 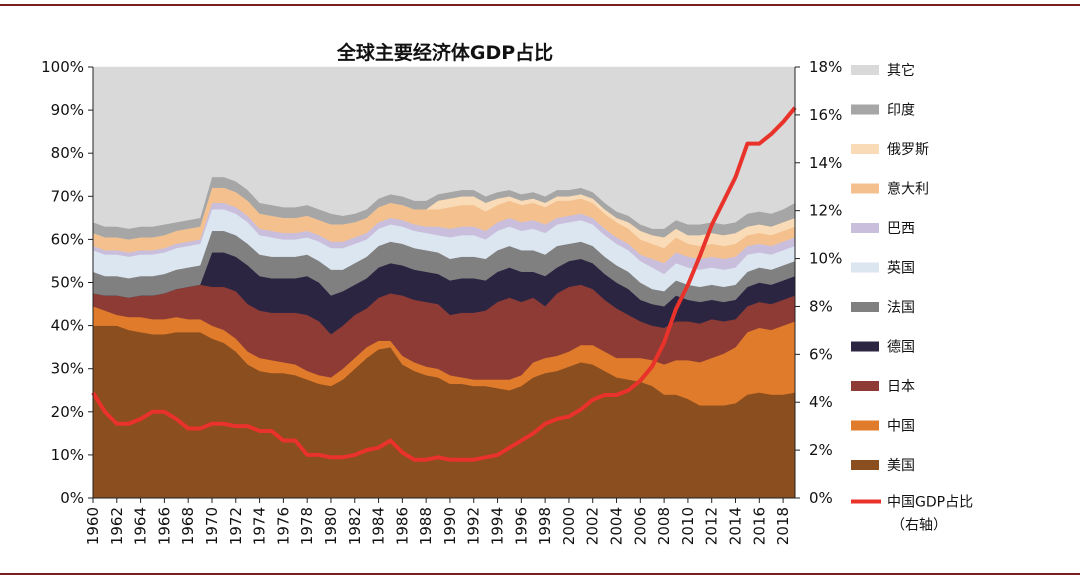 I want to click on x-tick-label: 1972, so click(x=236, y=526).